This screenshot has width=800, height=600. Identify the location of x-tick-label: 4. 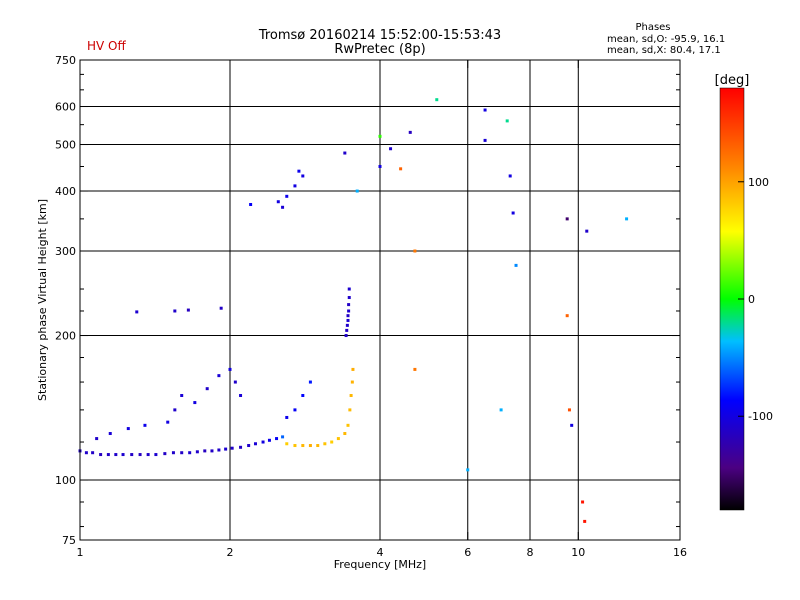
(380, 552).